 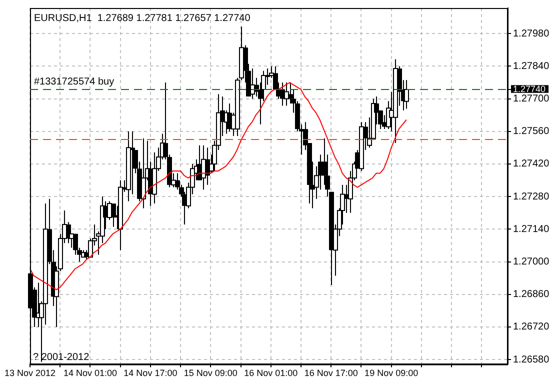 I want to click on y-tick-label: 1.27560, so click(x=531, y=132).